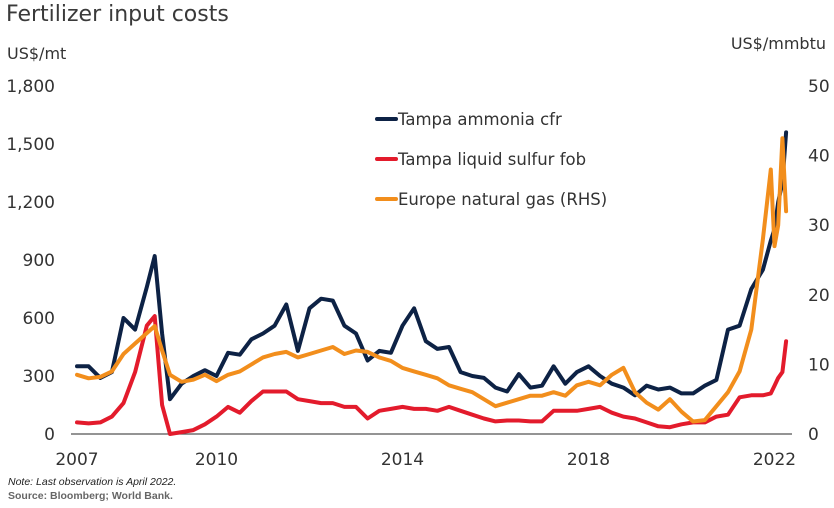 The width and height of the screenshot is (834, 508). What do you see at coordinates (819, 296) in the screenshot?
I see `right-y-tick-label: 20` at bounding box center [819, 296].